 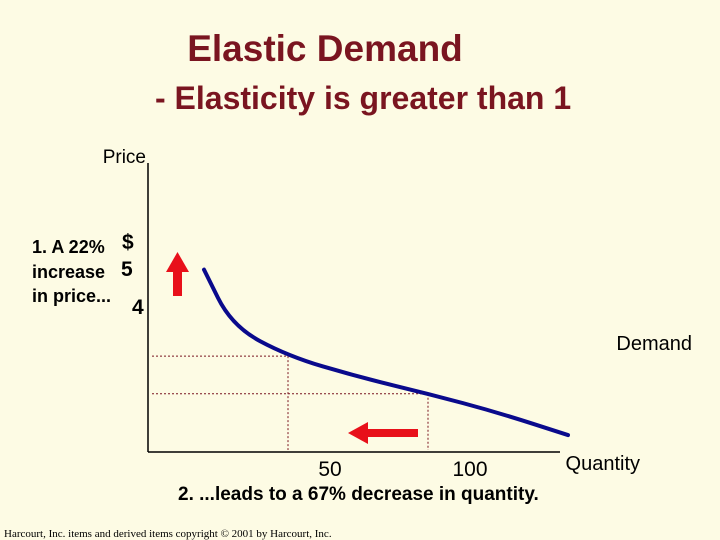 What do you see at coordinates (68, 272) in the screenshot?
I see `price-change-line-2: increase` at bounding box center [68, 272].